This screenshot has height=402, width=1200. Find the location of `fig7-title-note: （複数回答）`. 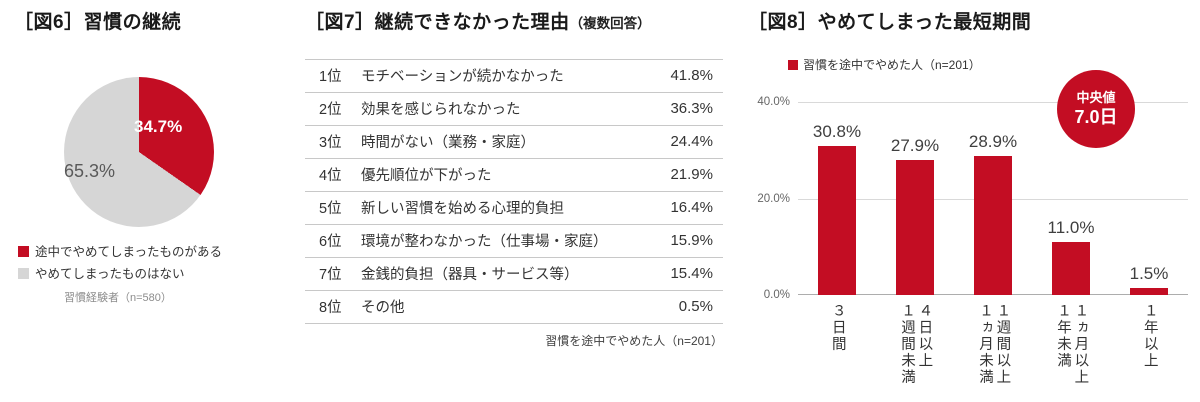

fig7-title-note: （複数回答） is located at coordinates (610, 23).